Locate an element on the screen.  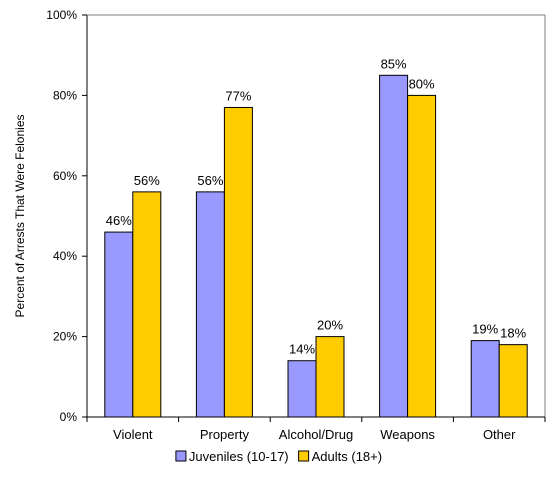
y-tick-label: 20% is located at coordinates (65, 337).